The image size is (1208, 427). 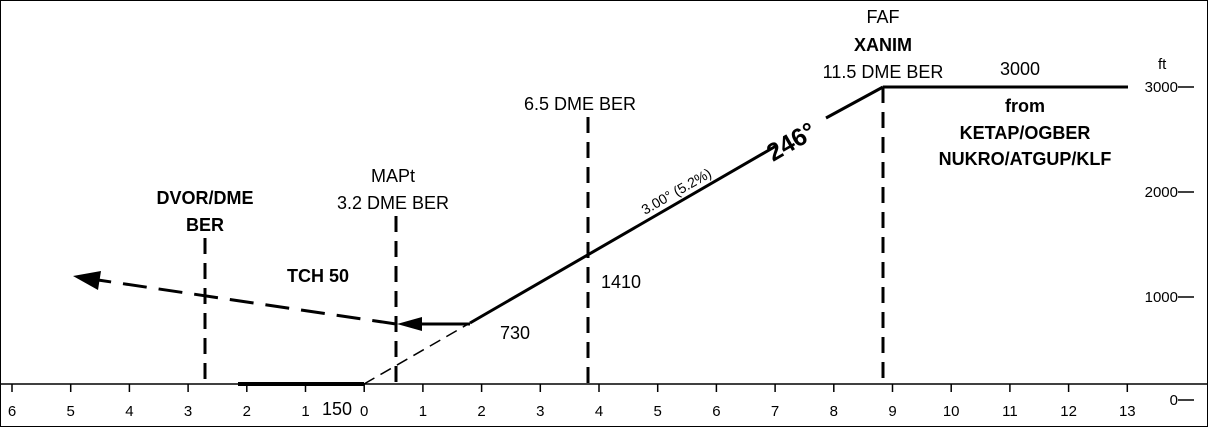 I want to click on dme65-label: 6.5 DME BER, so click(x=580, y=104).